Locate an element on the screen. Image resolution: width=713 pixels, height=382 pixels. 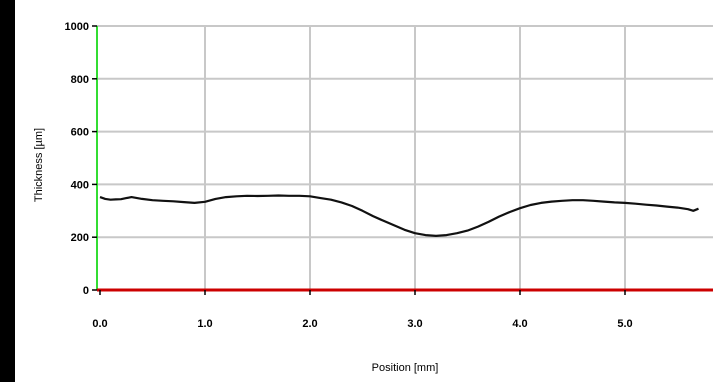
y-tick-label: 1000 is located at coordinates (77, 27).